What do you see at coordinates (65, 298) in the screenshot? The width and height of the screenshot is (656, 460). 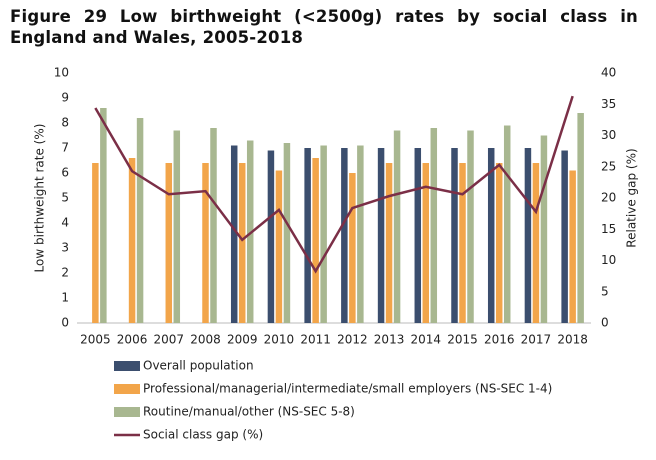 I see `y-tick-label: 1` at bounding box center [65, 298].